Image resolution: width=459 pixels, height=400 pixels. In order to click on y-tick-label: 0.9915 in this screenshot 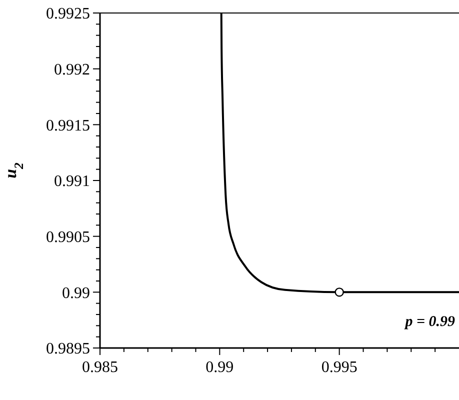, I will do `click(68, 125)`.